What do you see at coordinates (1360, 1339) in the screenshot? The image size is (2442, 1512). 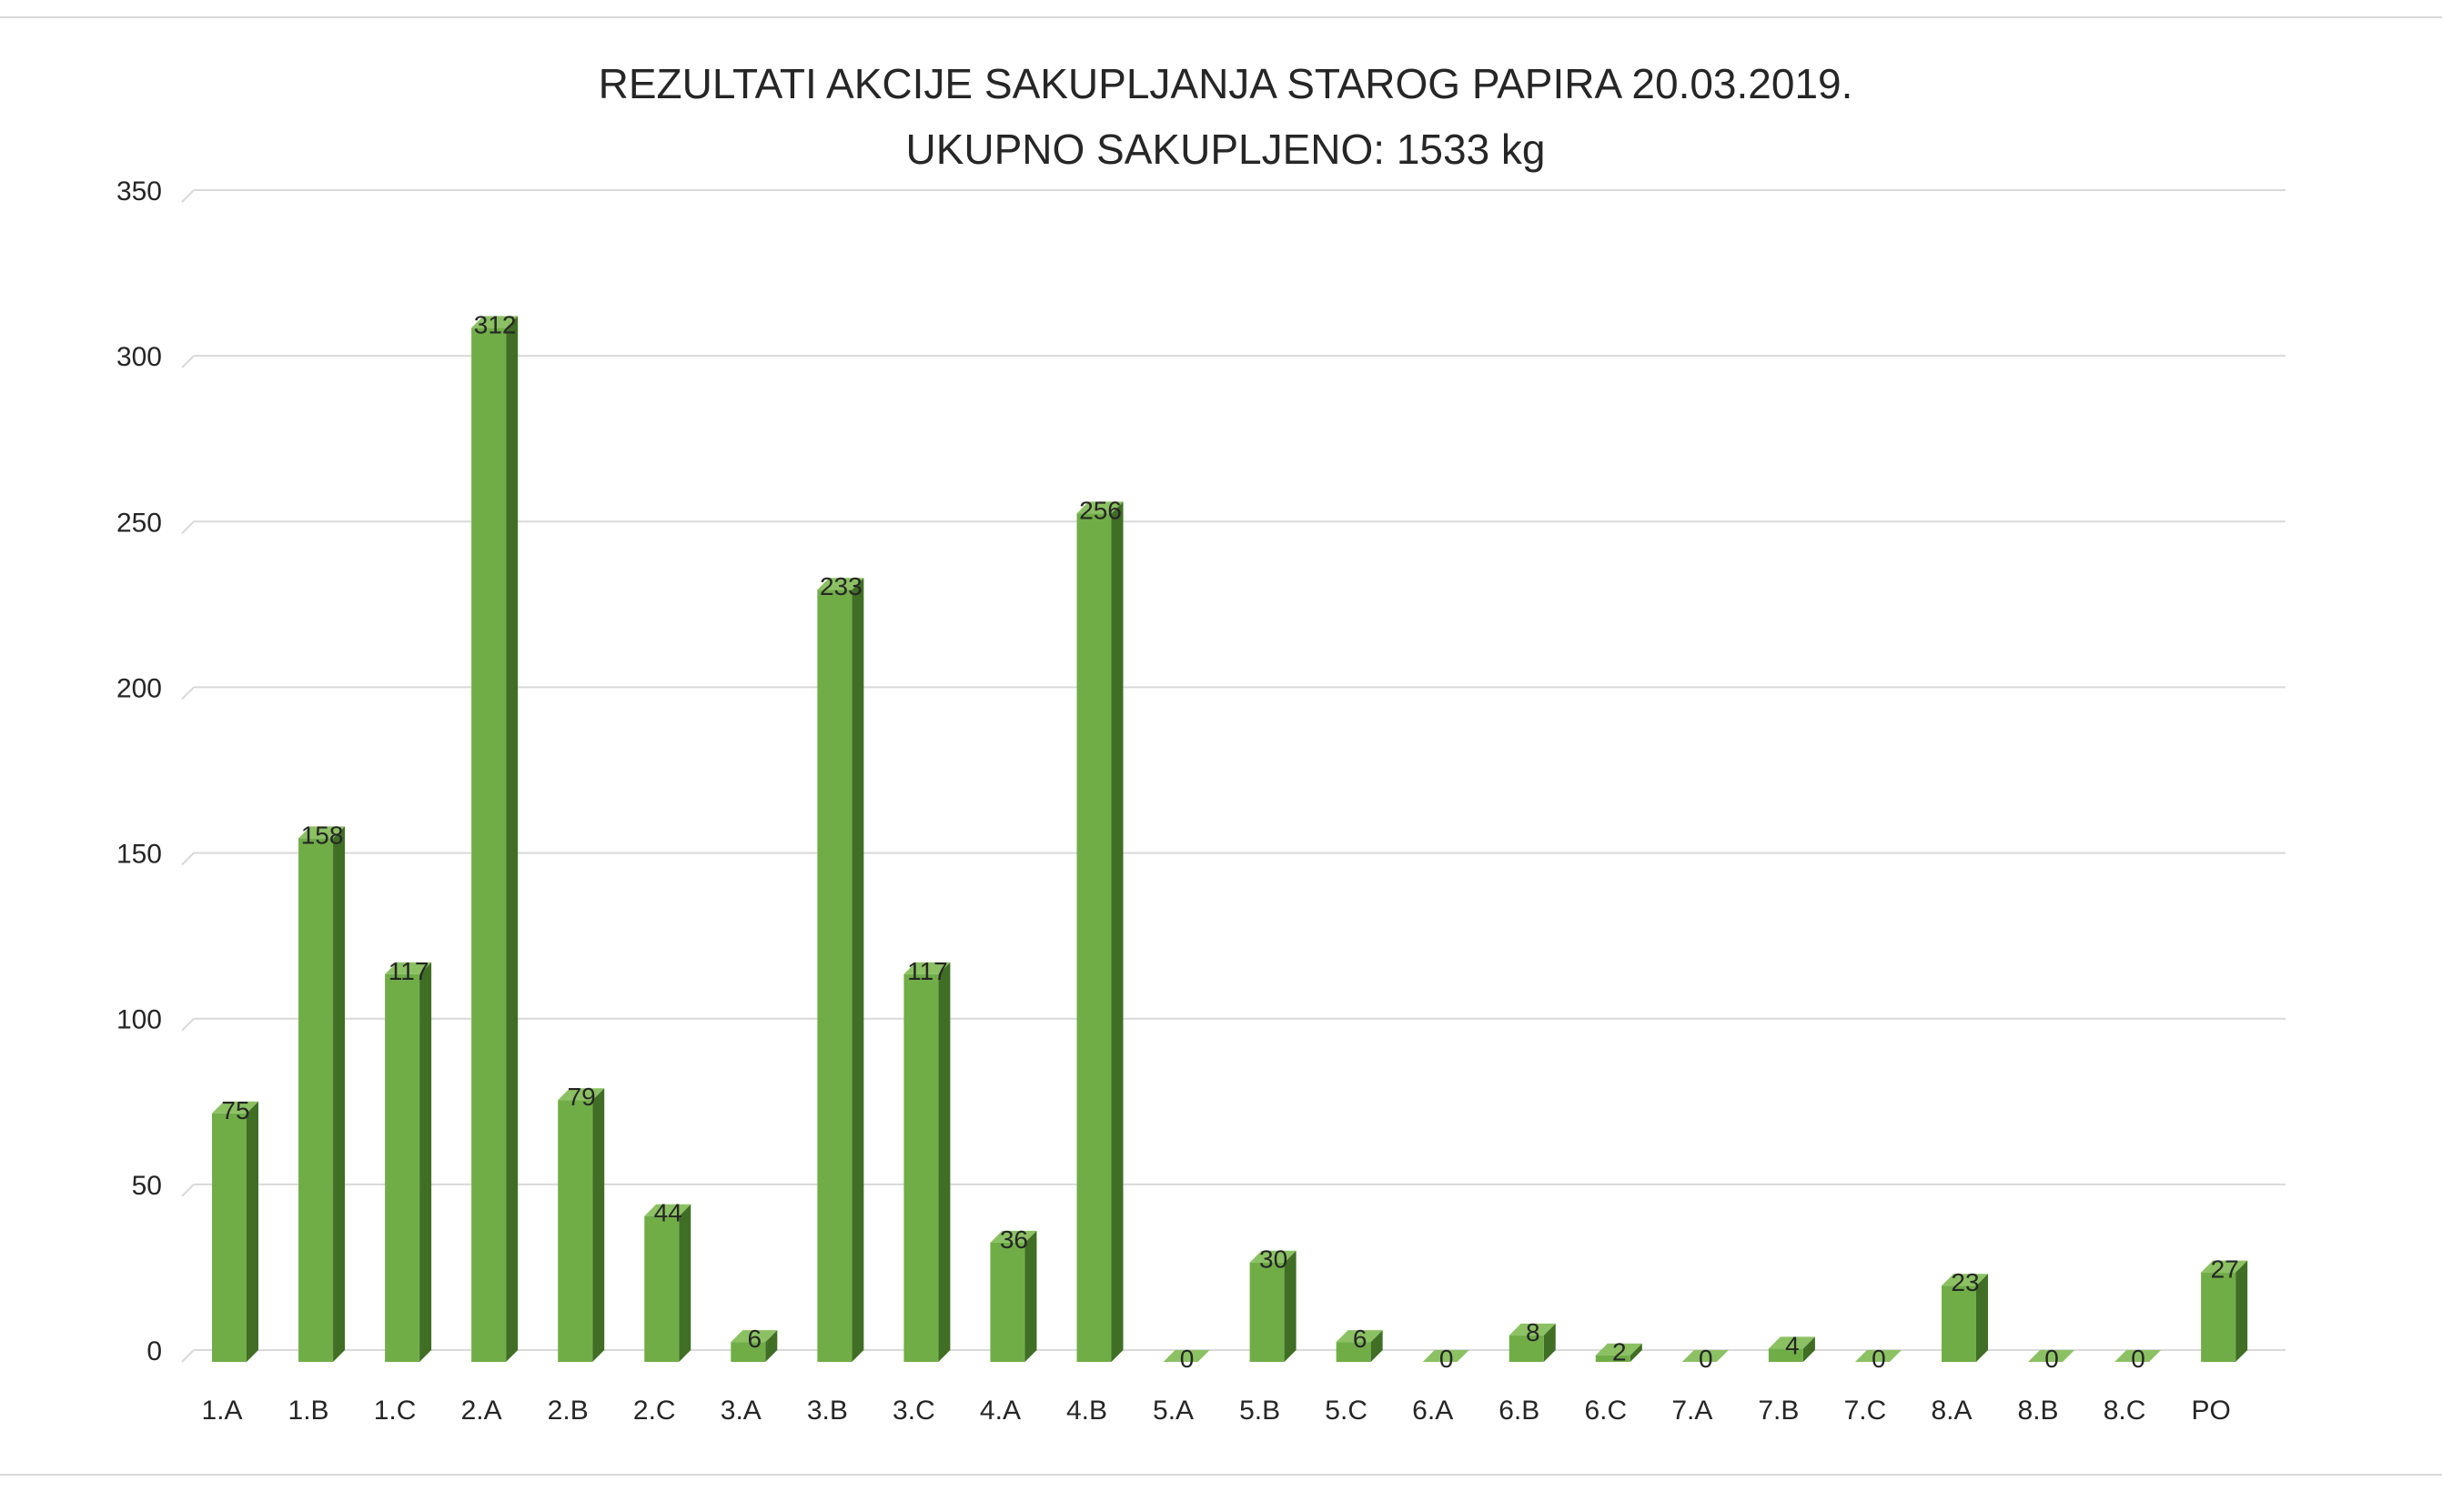 I see `data-label: 6` at bounding box center [1360, 1339].